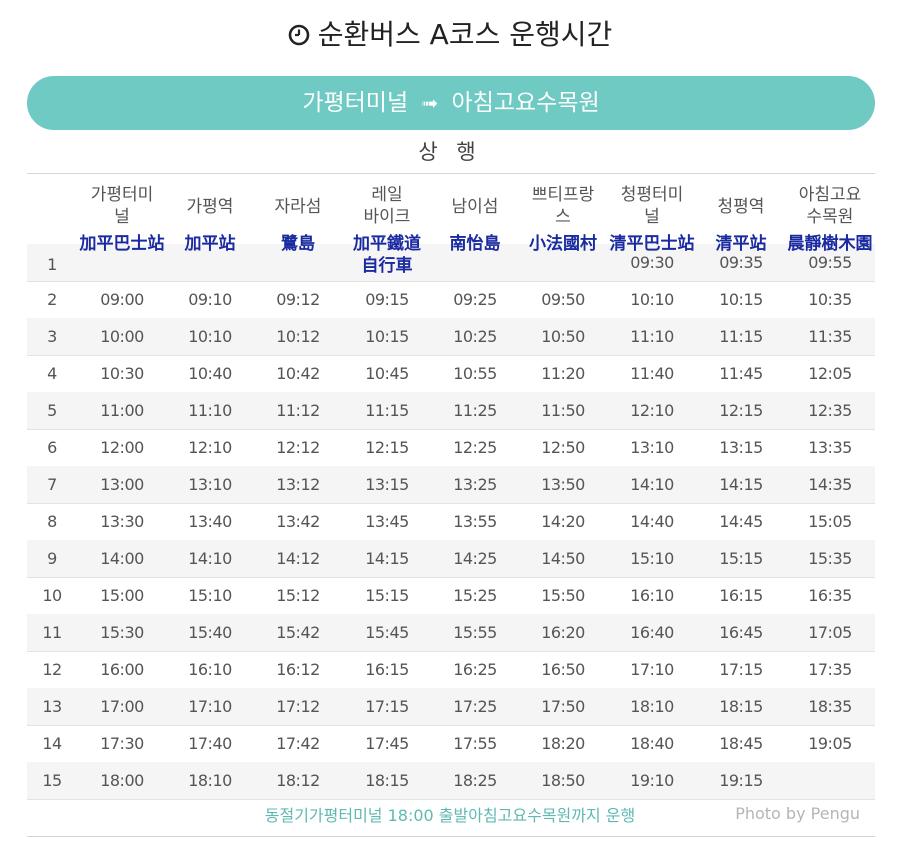  Describe the element at coordinates (210, 299) in the screenshot. I see `departure-time: 09:10` at that location.